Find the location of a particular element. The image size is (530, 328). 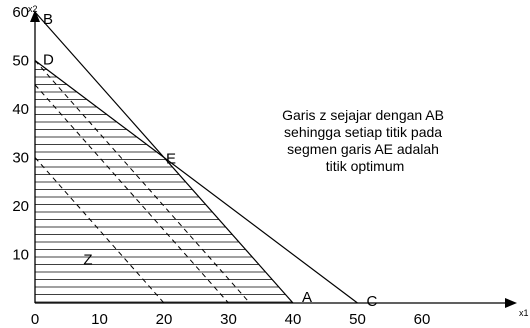

x-tick-label: 10 is located at coordinates (99, 319).